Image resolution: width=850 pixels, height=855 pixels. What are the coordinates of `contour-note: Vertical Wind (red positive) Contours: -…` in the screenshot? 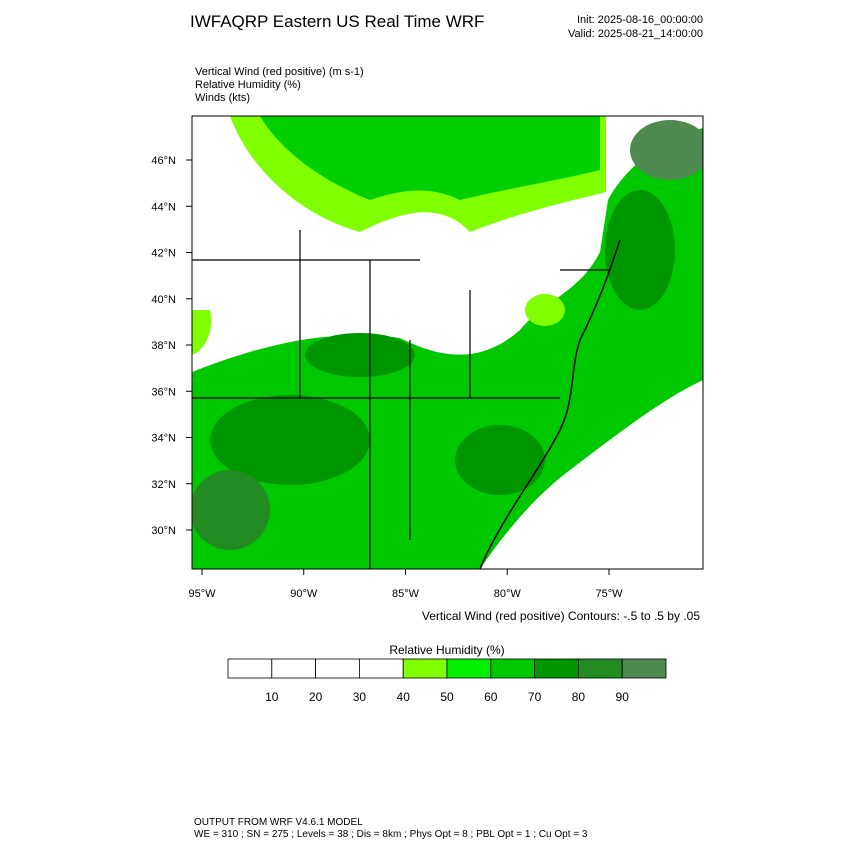 It's located at (561, 616).